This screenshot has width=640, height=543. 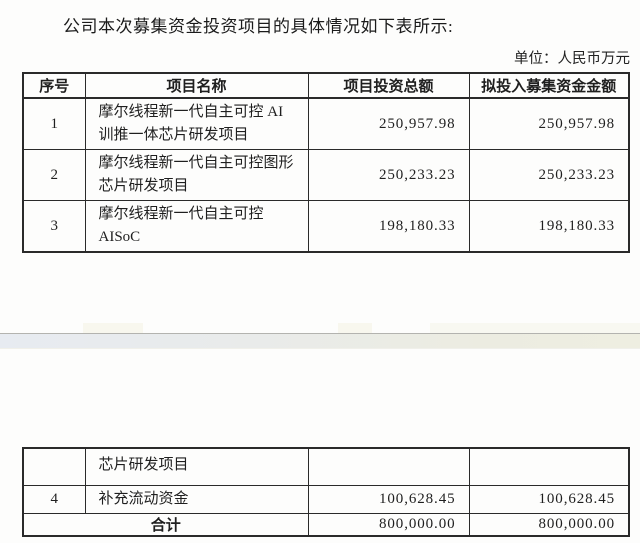 What do you see at coordinates (549, 524) in the screenshot?
I see `cell-raised-funds-sum: 800,000.00` at bounding box center [549, 524].